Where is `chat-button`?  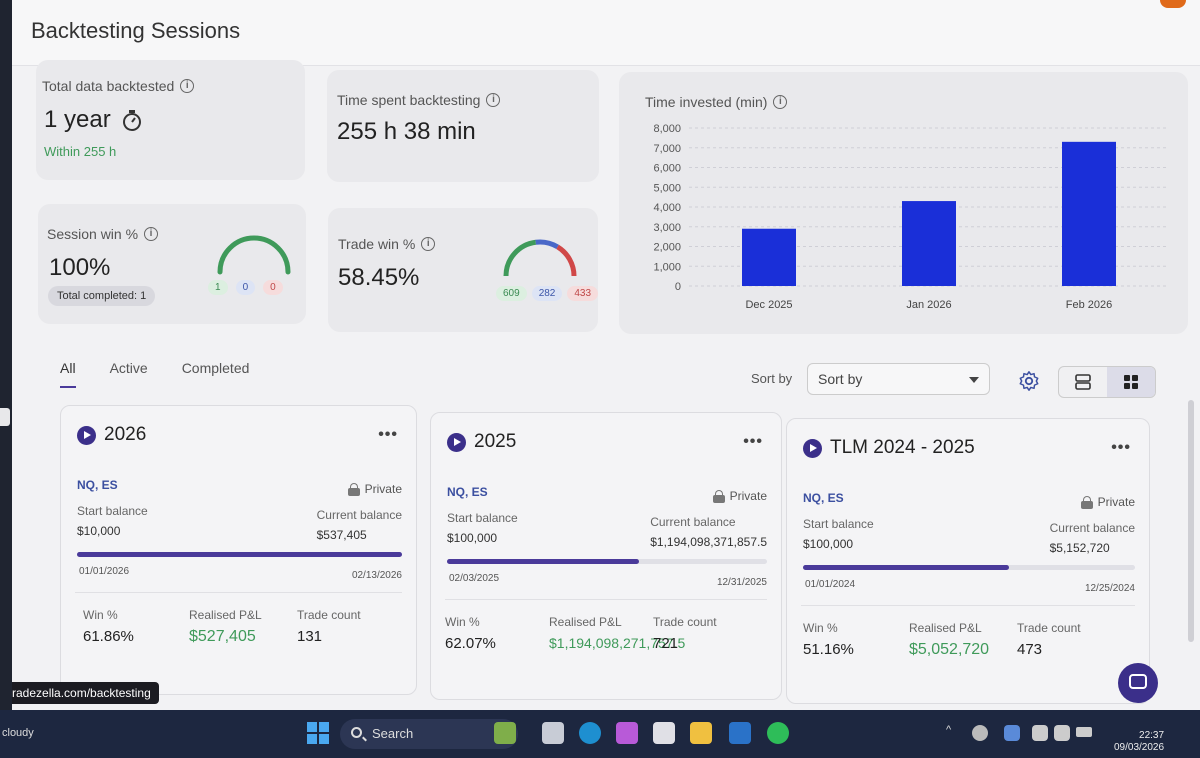 chat-button is located at coordinates (1138, 683).